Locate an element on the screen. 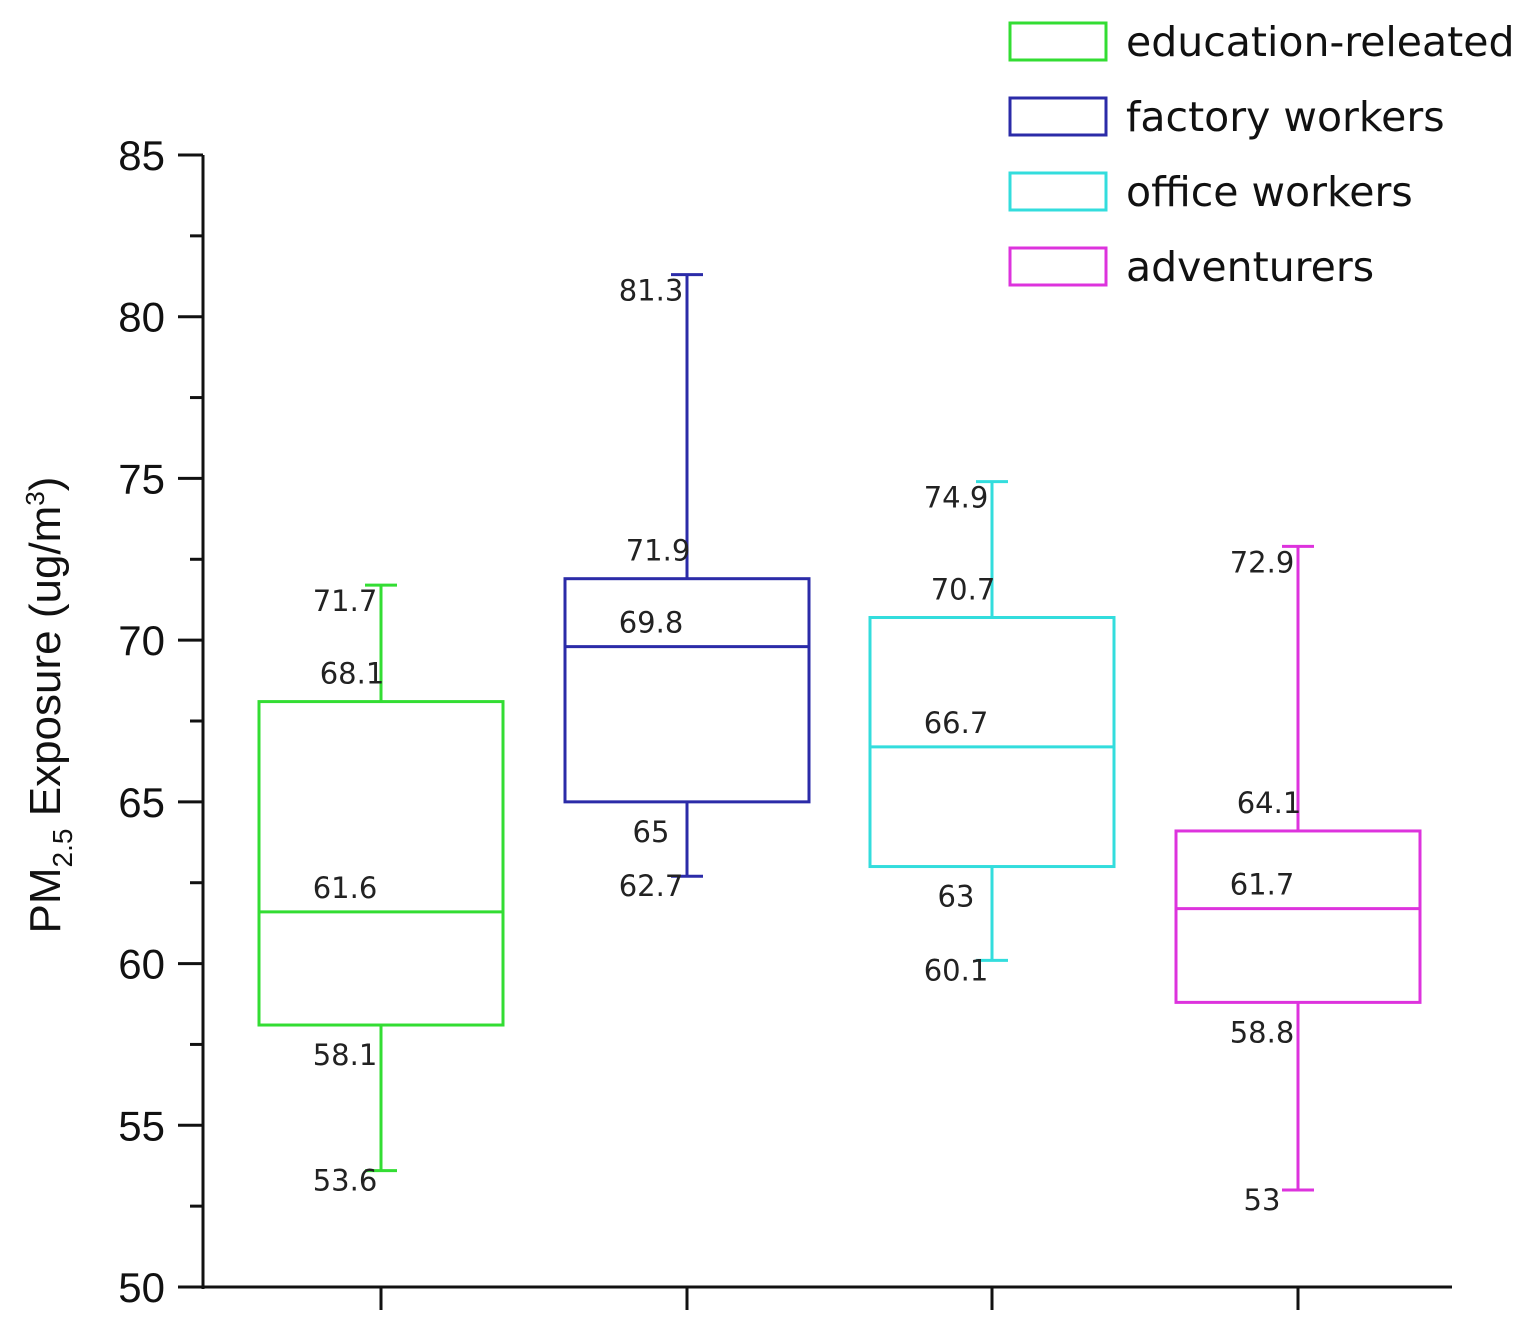  label-q3: 68.1 is located at coordinates (352, 674).